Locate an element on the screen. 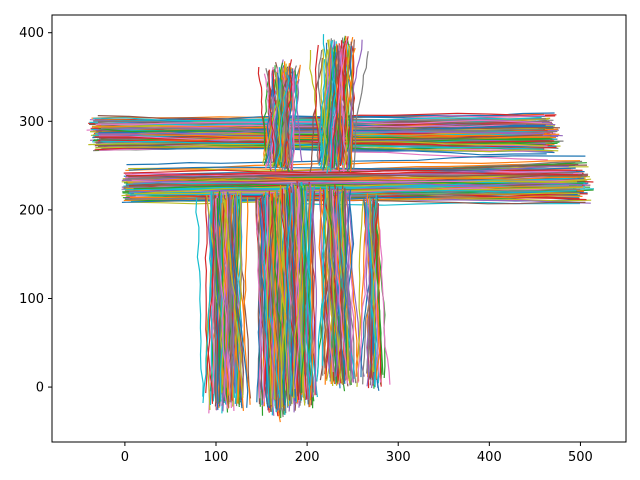  y-tick-label: 400 is located at coordinates (31, 33).